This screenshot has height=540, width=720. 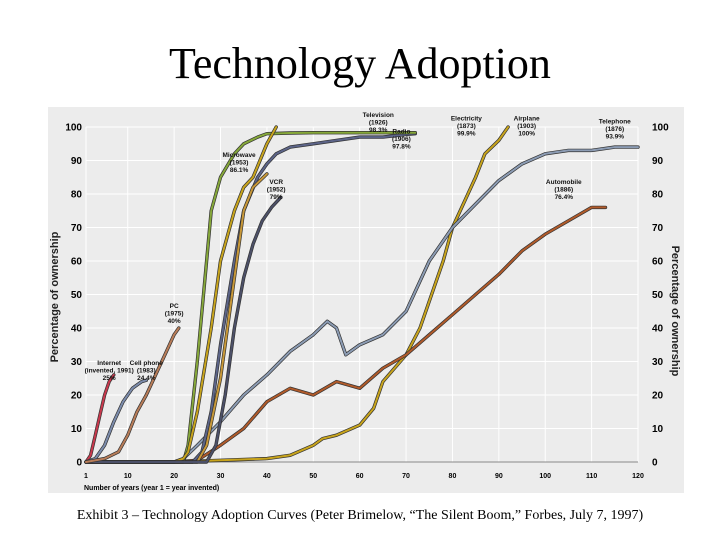 I want to click on annotation-line: (1975), so click(x=174, y=313).